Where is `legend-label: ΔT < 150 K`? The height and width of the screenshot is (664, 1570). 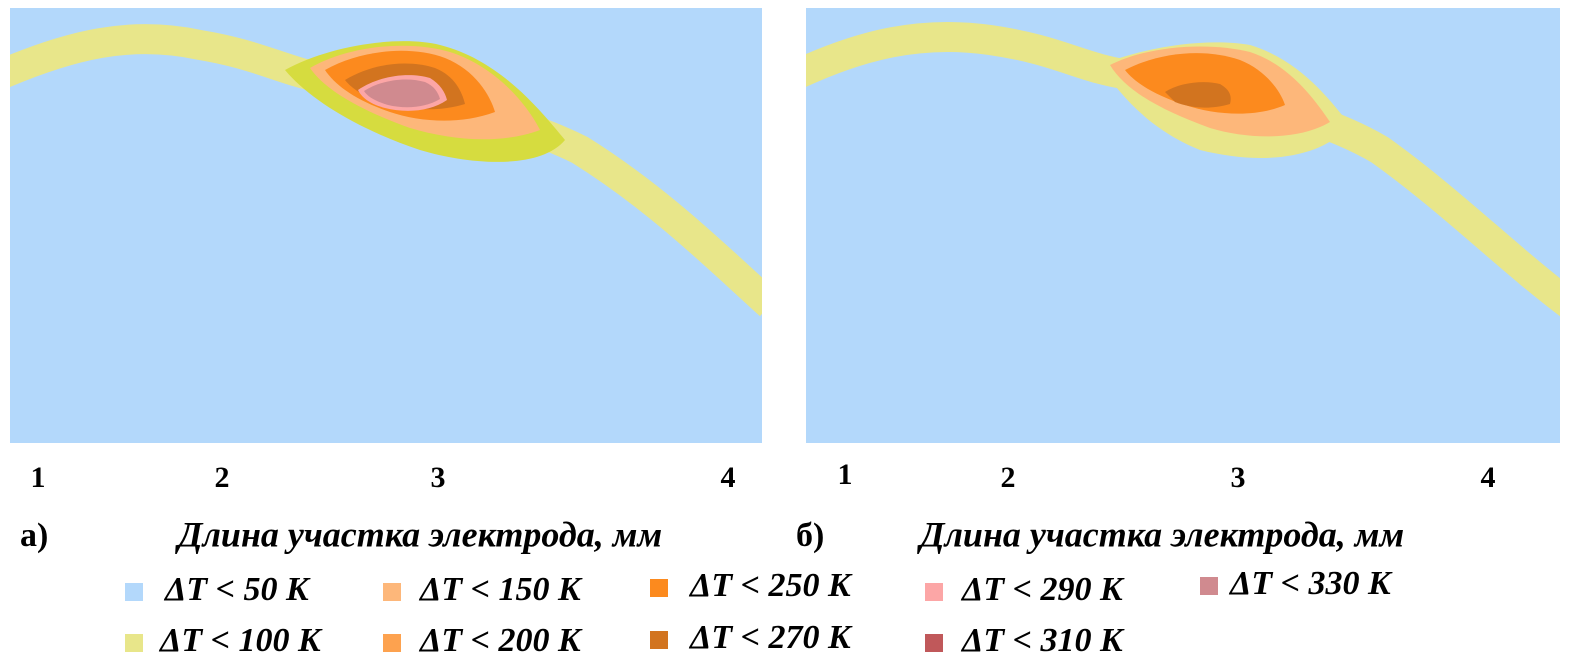
legend-label: ΔT < 150 K is located at coordinates (500, 589).